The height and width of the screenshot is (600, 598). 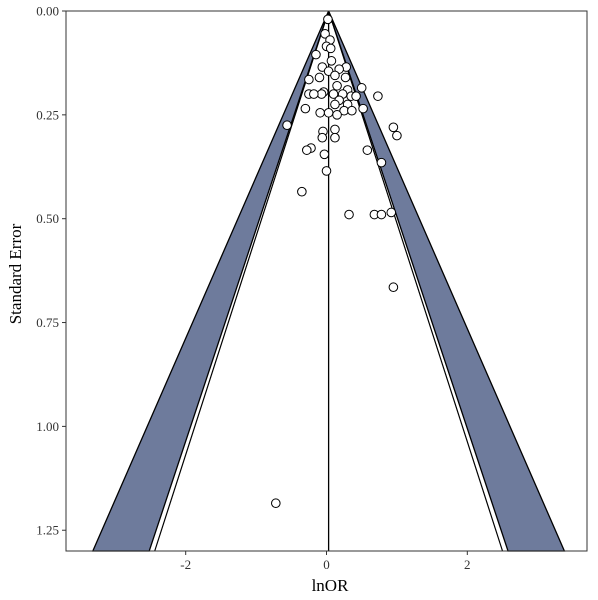 I want to click on y-tick-label: 0.75, so click(x=47, y=322).